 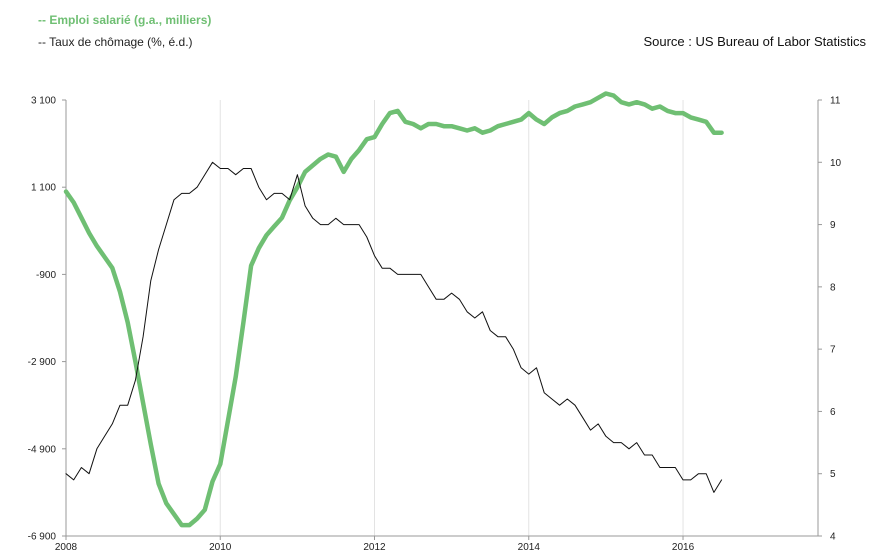 What do you see at coordinates (833, 537) in the screenshot?
I see `right-tick-label: 4` at bounding box center [833, 537].